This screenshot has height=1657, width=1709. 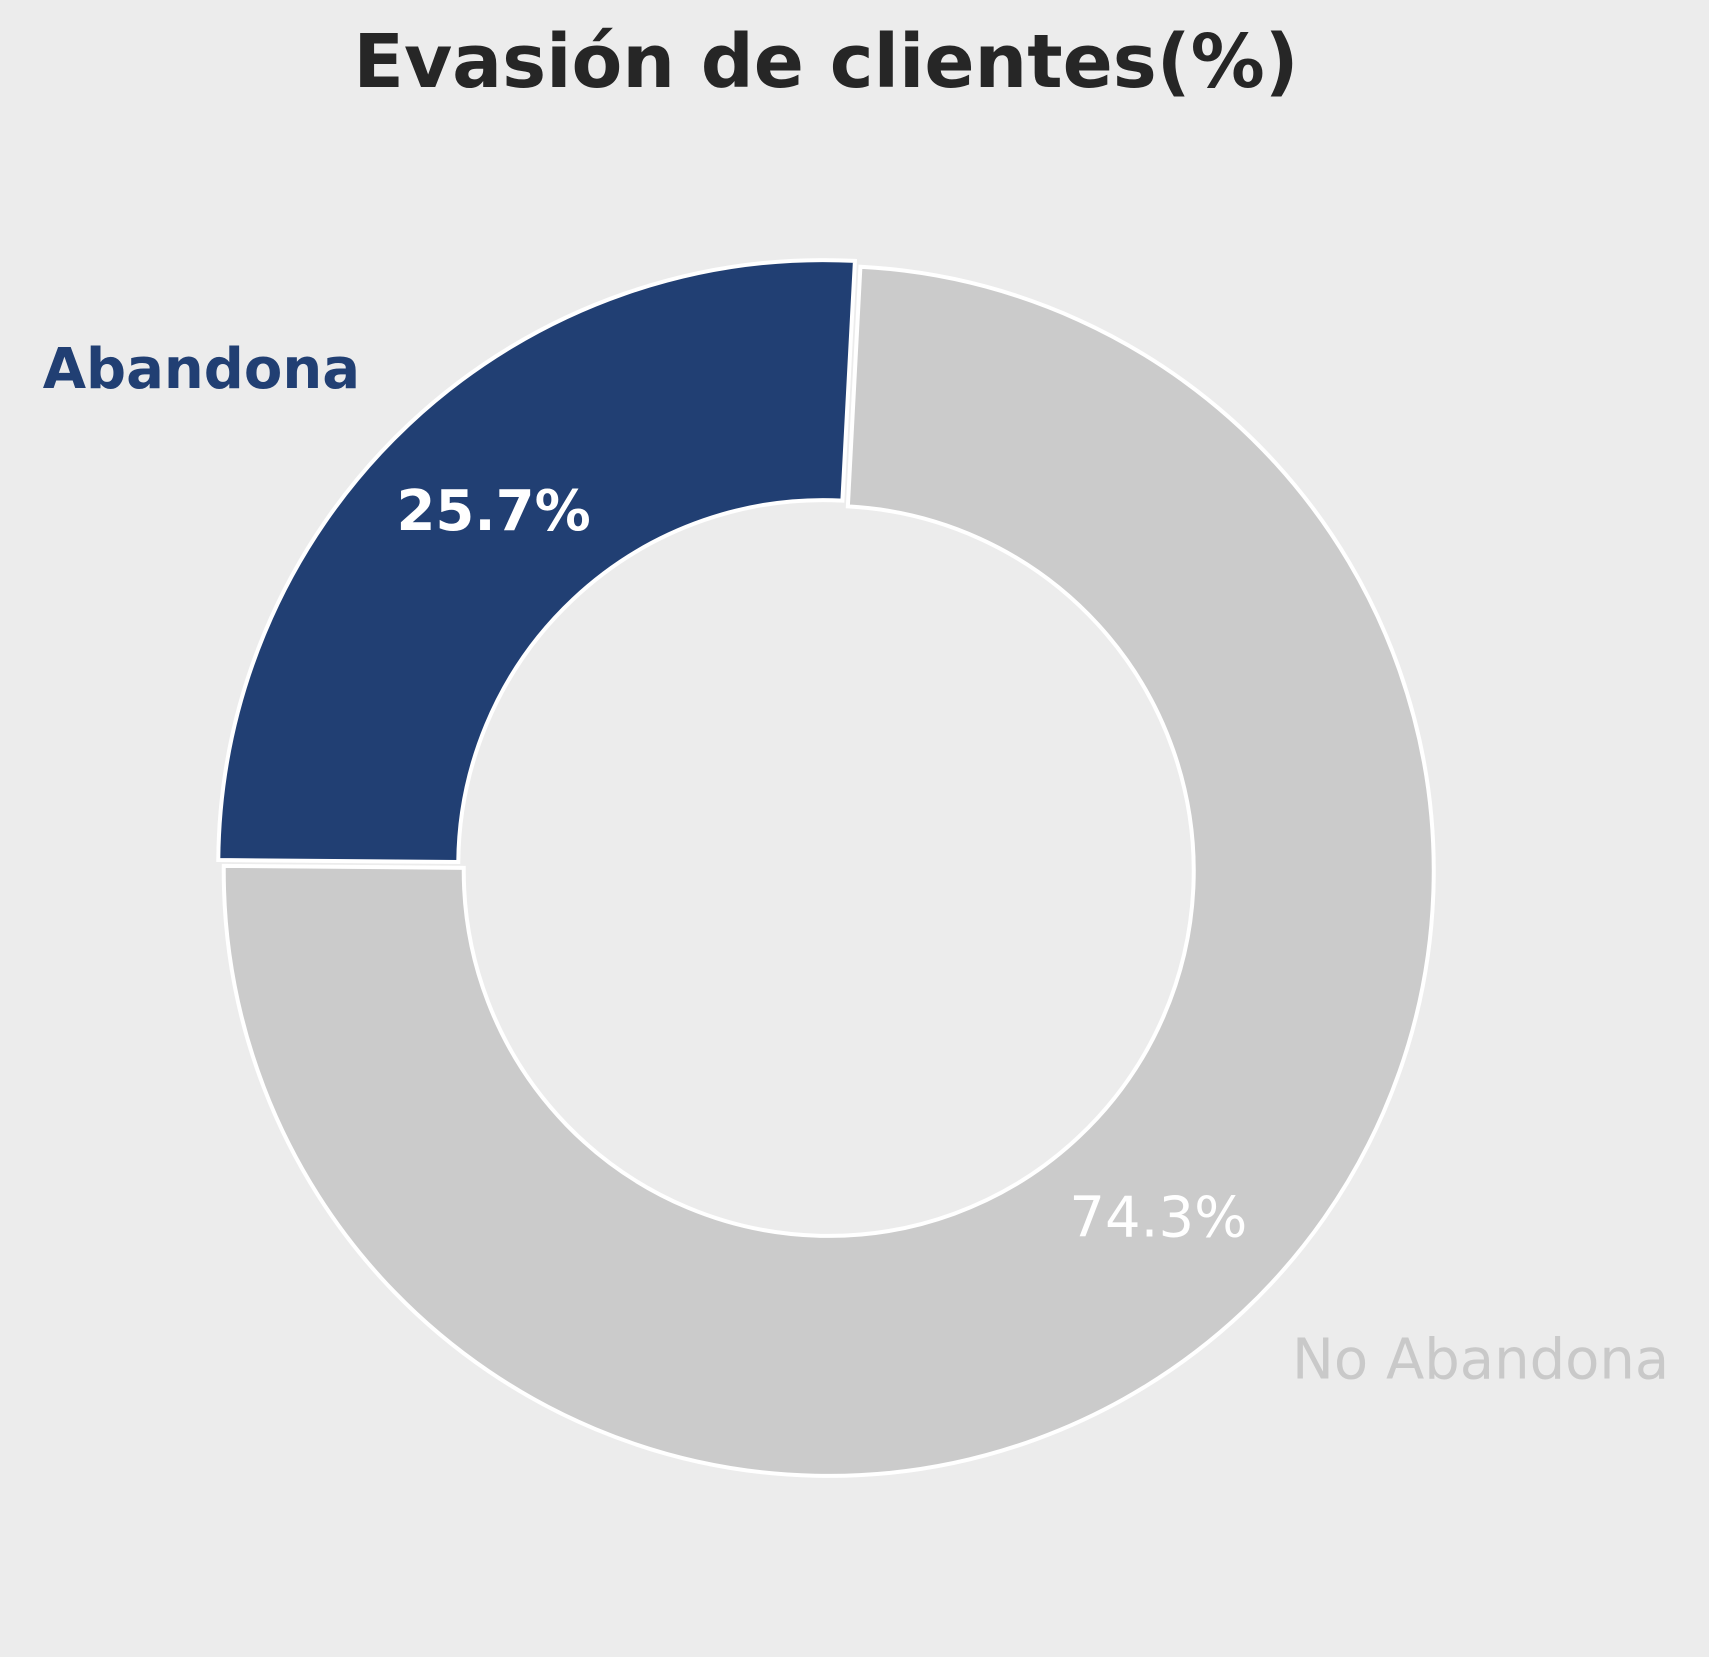 What do you see at coordinates (1480, 1359) in the screenshot?
I see `slice-label-no-abandona: No Abandona` at bounding box center [1480, 1359].